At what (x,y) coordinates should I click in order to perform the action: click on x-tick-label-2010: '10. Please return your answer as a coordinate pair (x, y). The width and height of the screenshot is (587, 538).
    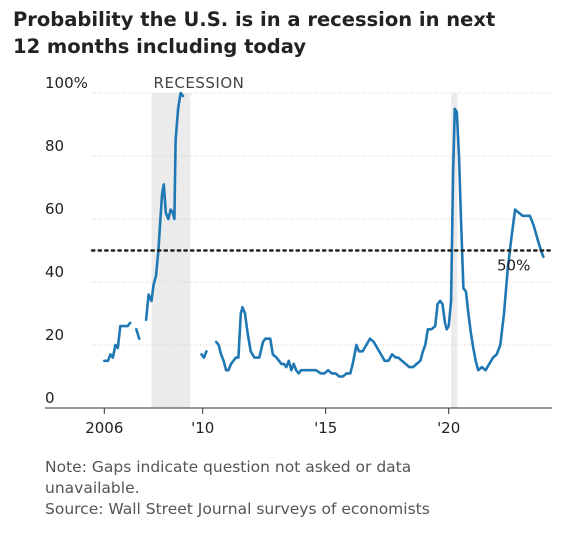
    Looking at the image, I should click on (202, 428).